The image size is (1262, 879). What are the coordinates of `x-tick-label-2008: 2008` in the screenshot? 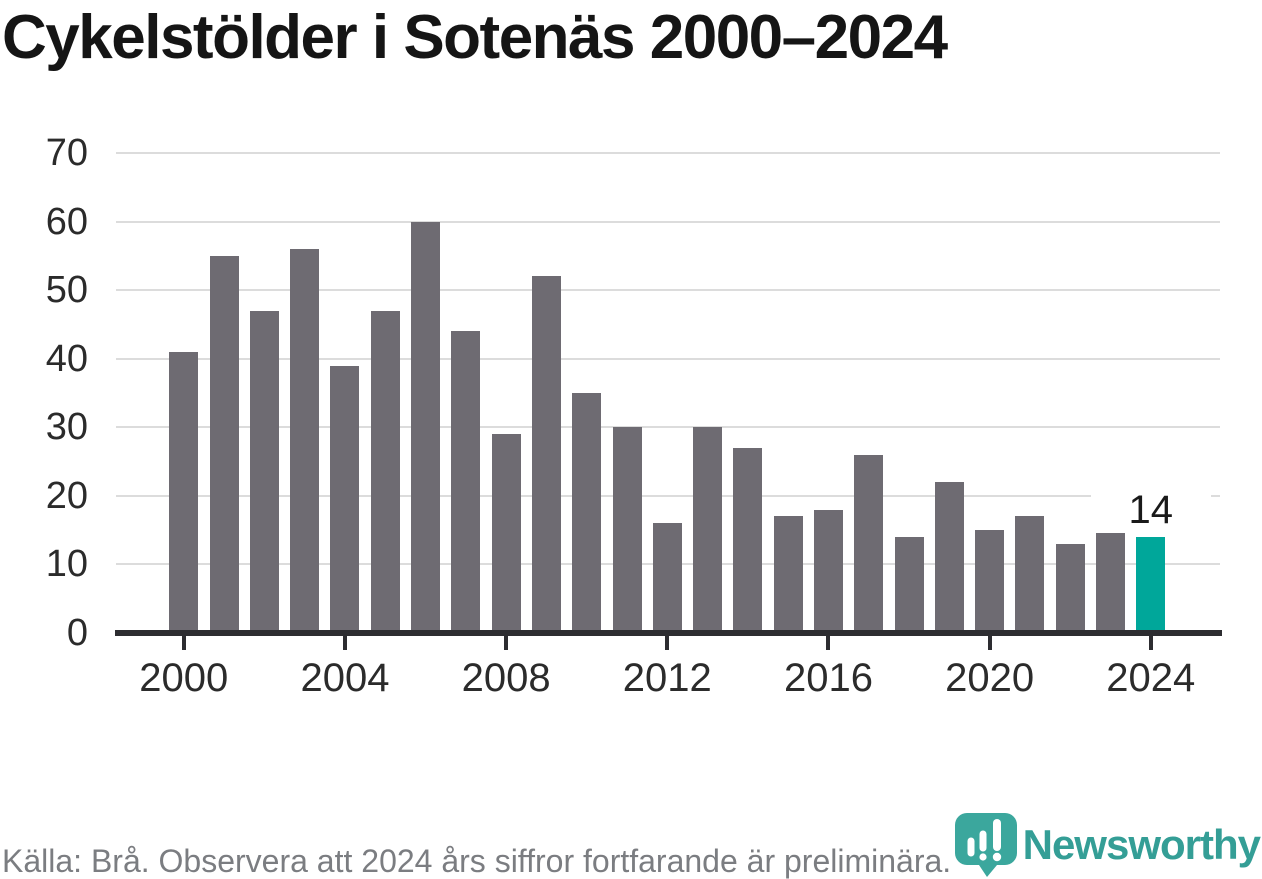 It's located at (506, 678).